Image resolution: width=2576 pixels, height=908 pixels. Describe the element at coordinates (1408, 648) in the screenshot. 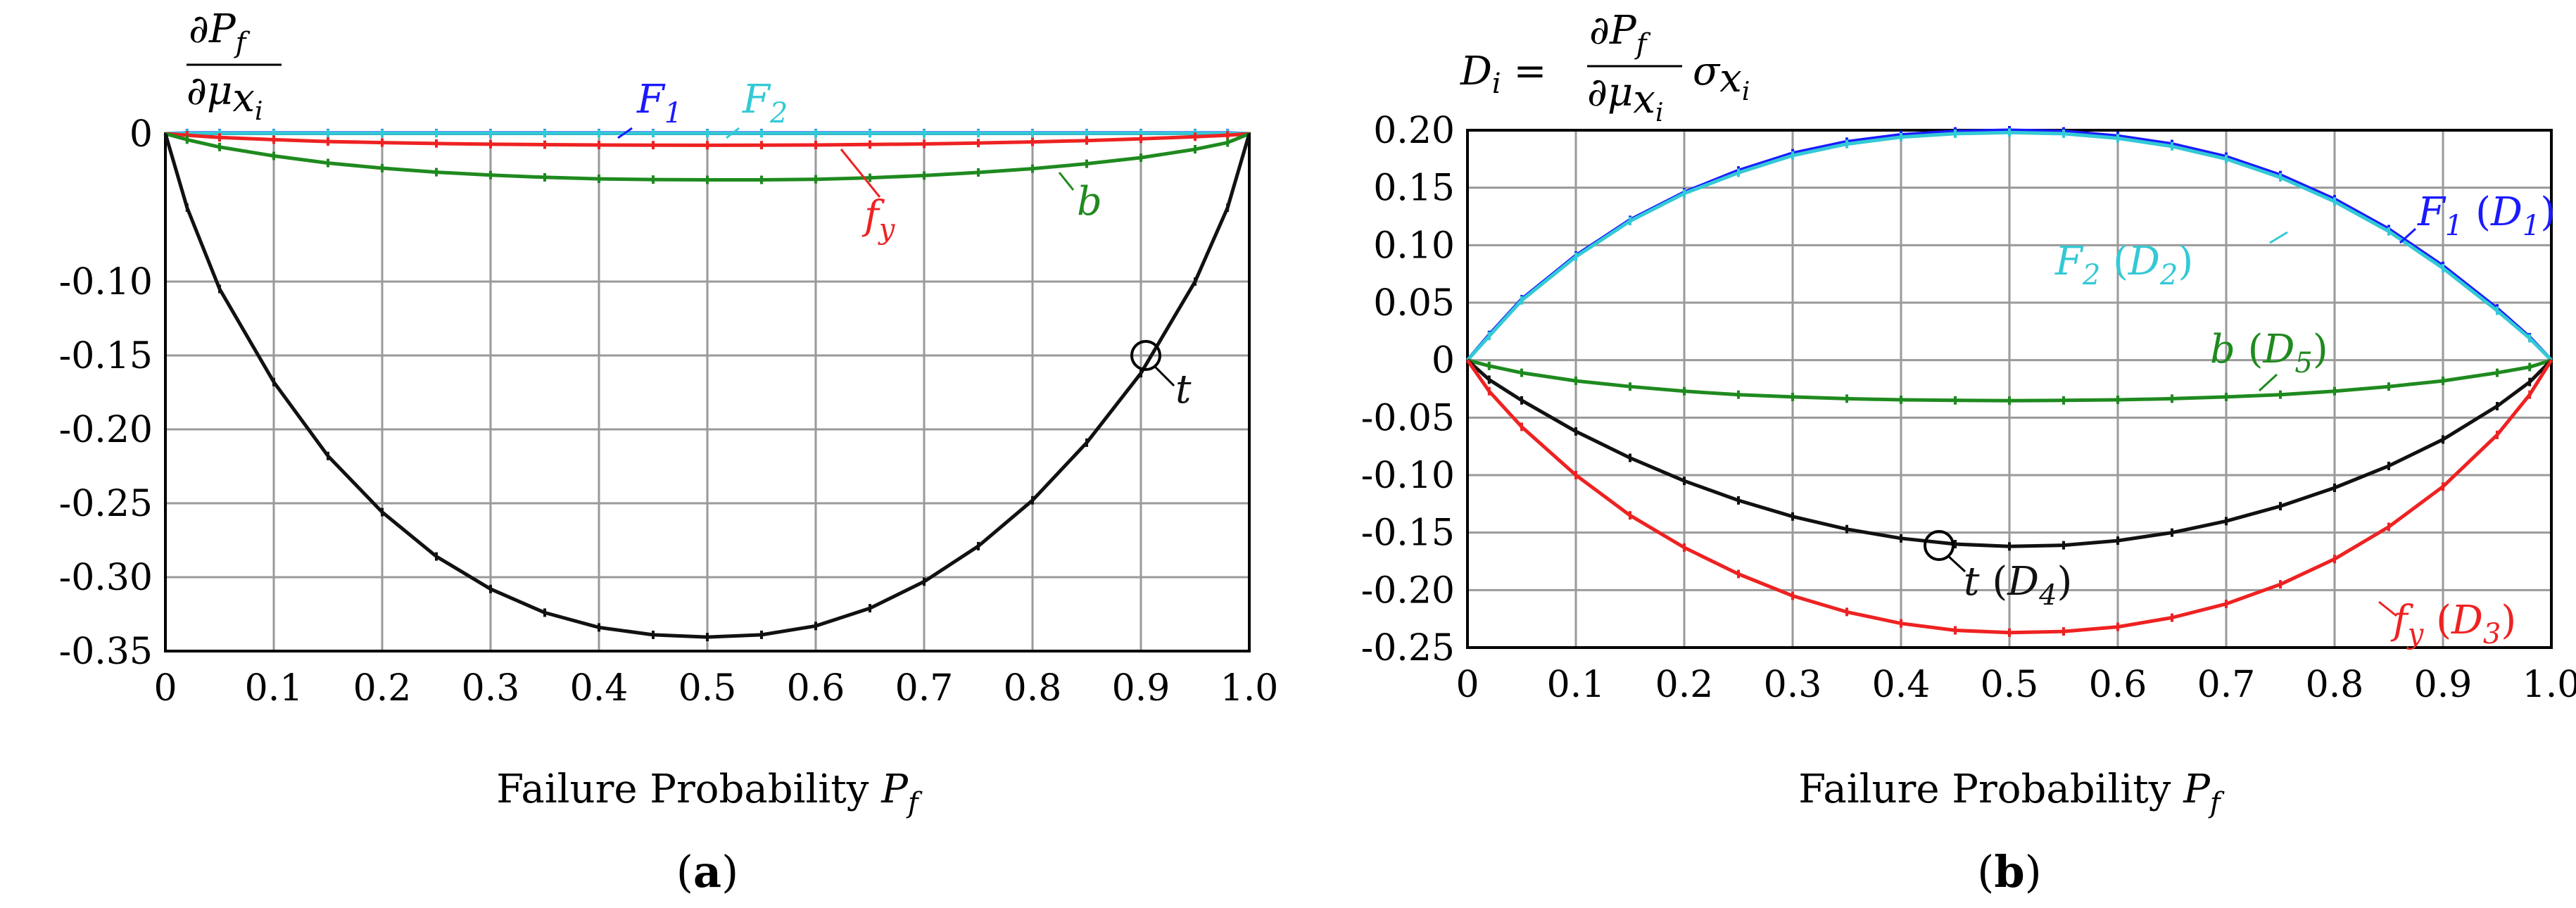

I see `panel-b-y-tick-9: -0.25` at that location.